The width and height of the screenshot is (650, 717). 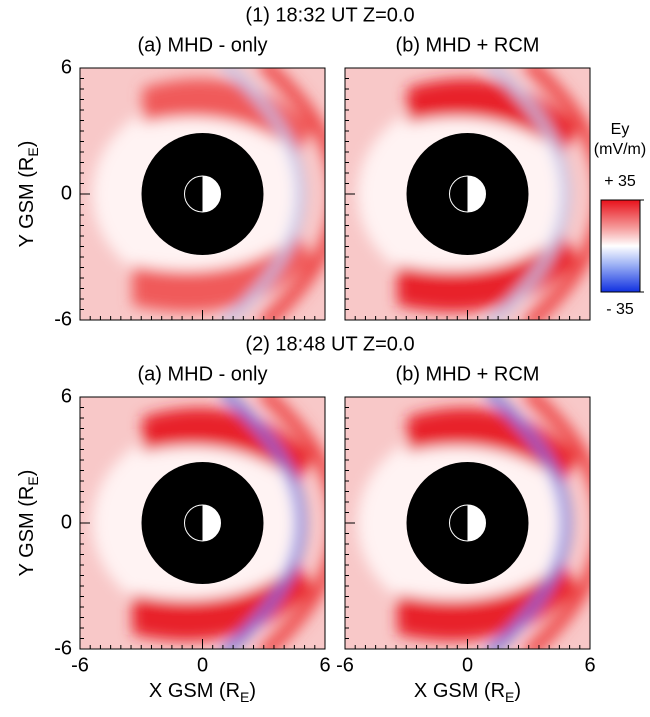 I want to click on colorbar-unit: (mV/m), so click(x=620, y=149).